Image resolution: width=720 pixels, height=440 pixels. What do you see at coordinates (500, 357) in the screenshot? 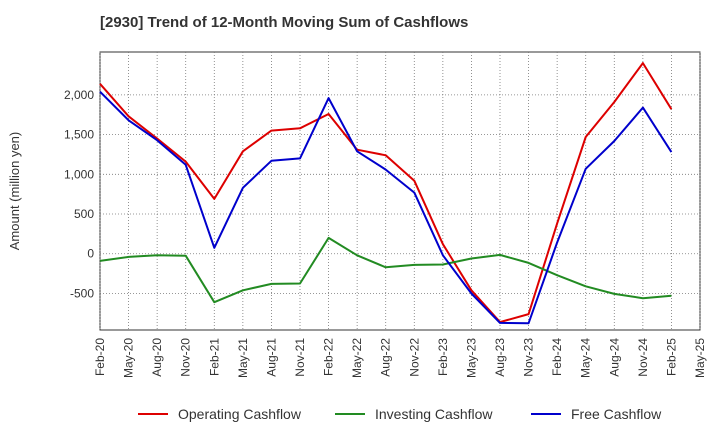
I see `x-tick-label: Aug-23` at bounding box center [500, 357].